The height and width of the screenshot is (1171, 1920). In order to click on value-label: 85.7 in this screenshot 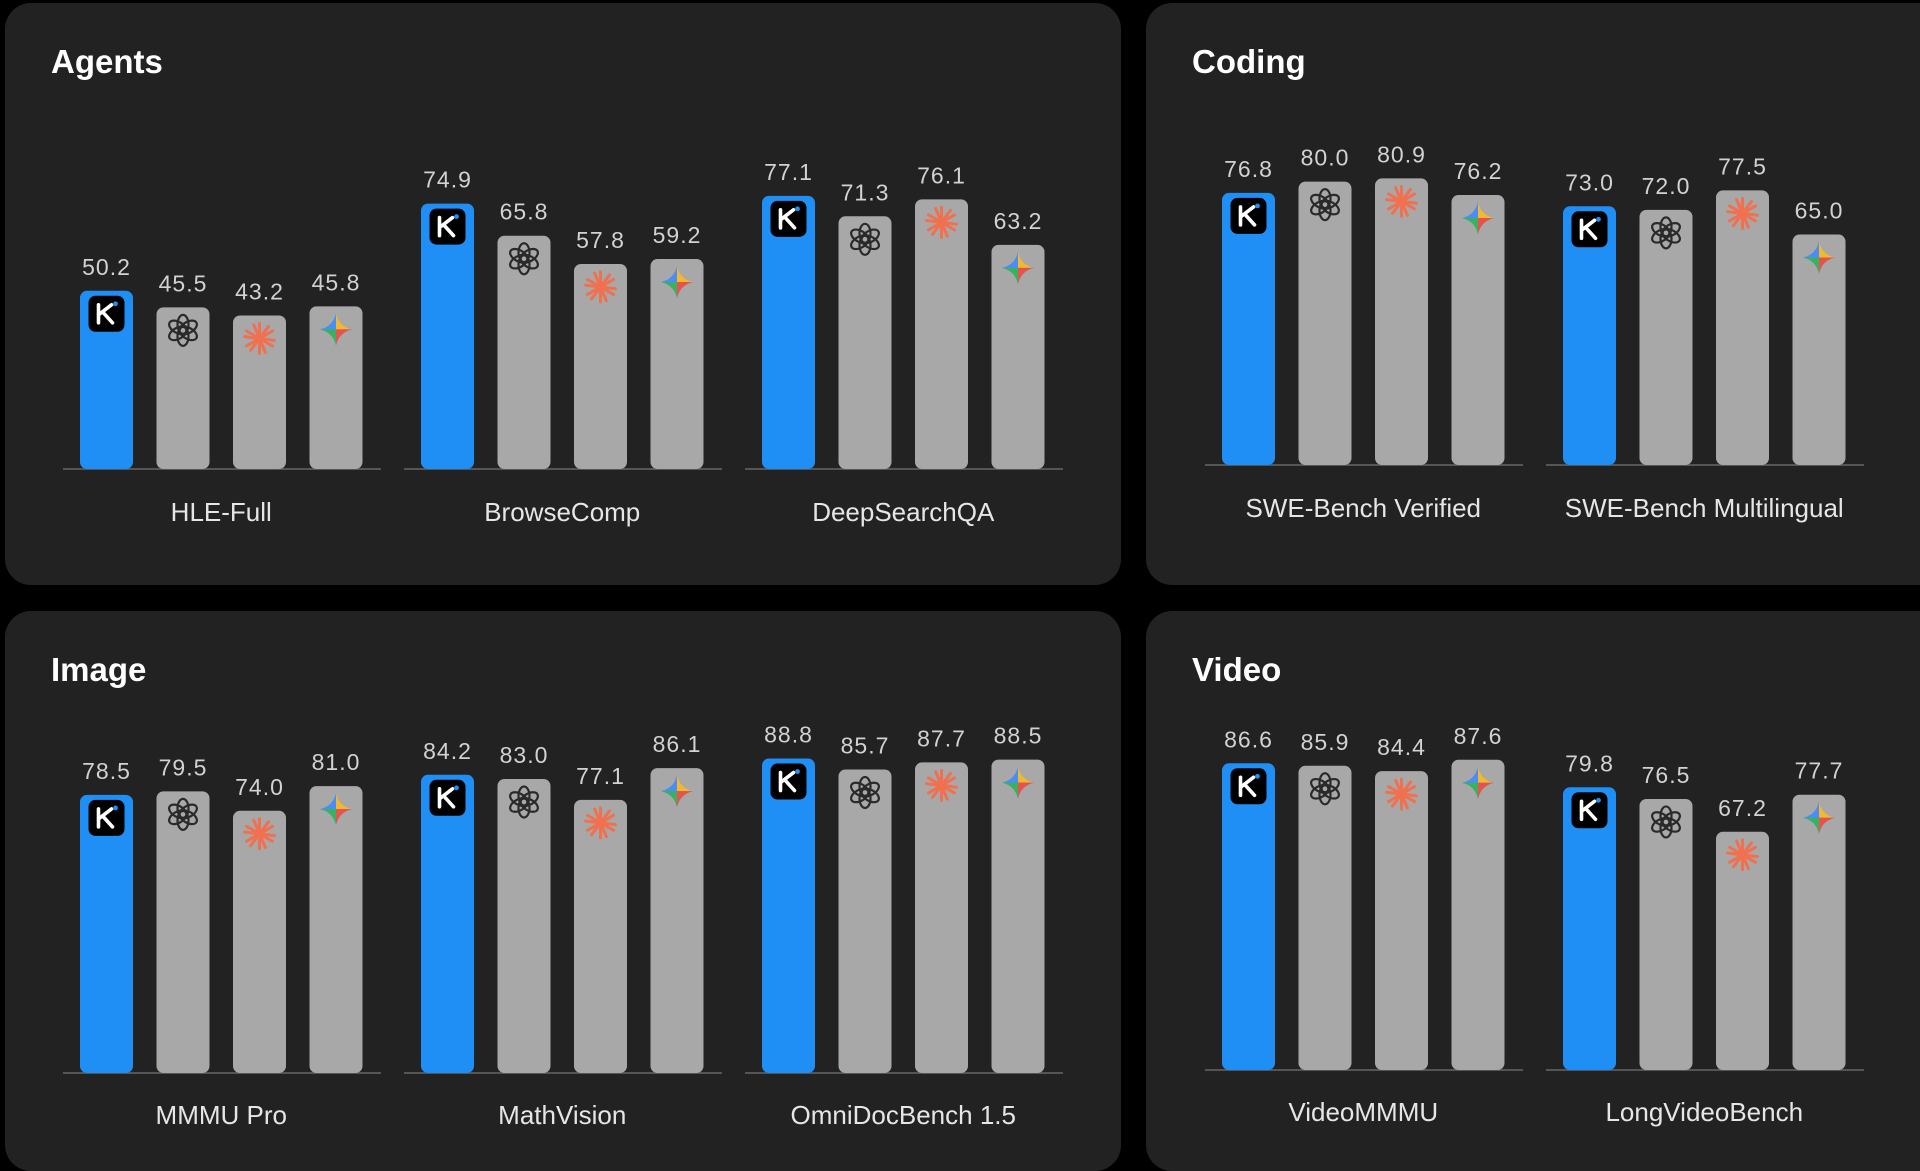, I will do `click(865, 745)`.